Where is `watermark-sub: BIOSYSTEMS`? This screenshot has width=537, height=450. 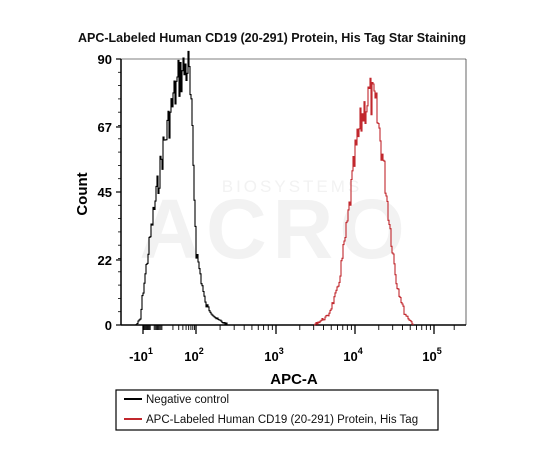 watermark-sub: BIOSYSTEMS is located at coordinates (292, 186).